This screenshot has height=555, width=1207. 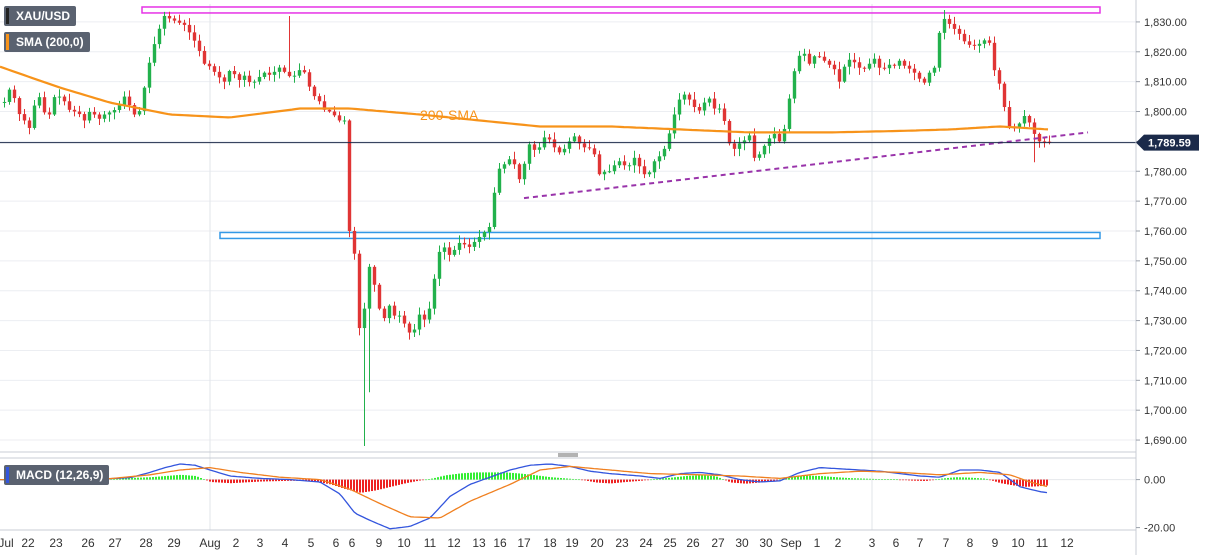 What do you see at coordinates (791, 543) in the screenshot?
I see `time-tick-label: Sep` at bounding box center [791, 543].